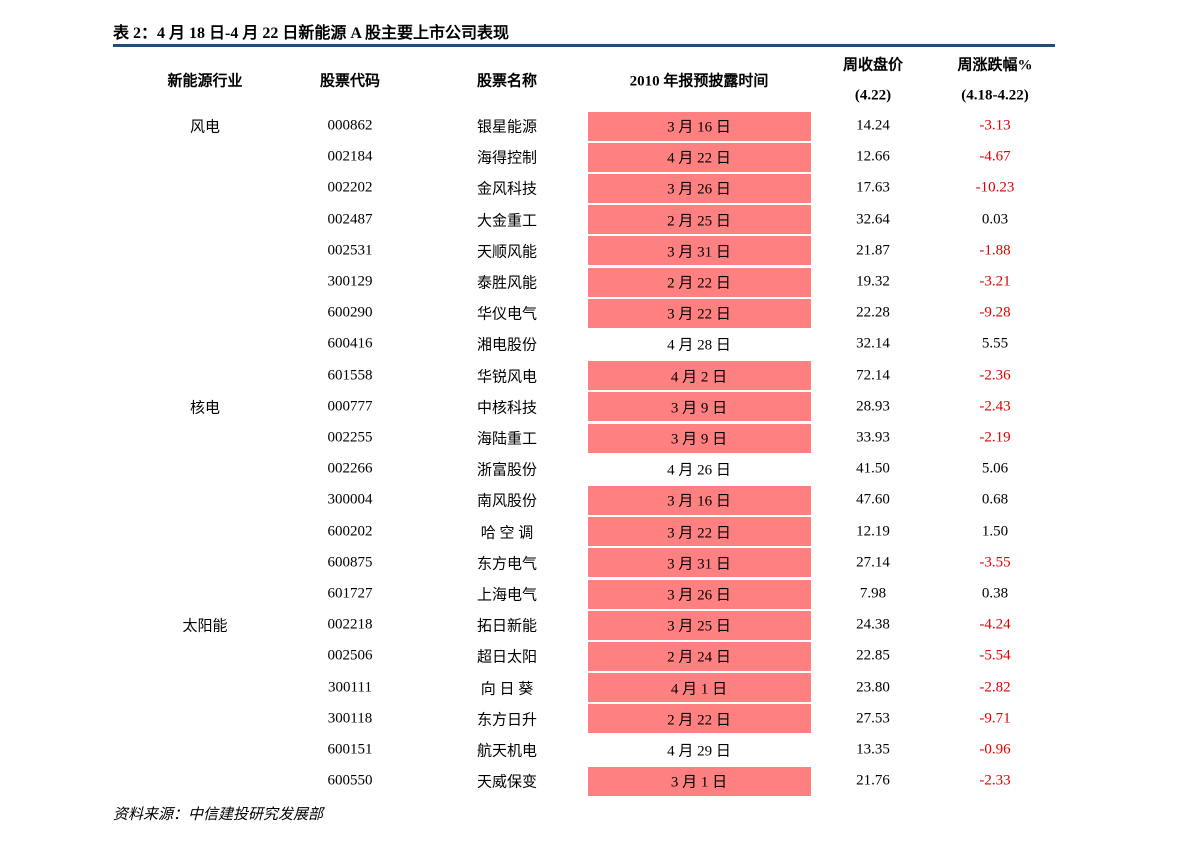 This screenshot has width=1191, height=842. I want to click on code-cell: 300111, so click(350, 687).